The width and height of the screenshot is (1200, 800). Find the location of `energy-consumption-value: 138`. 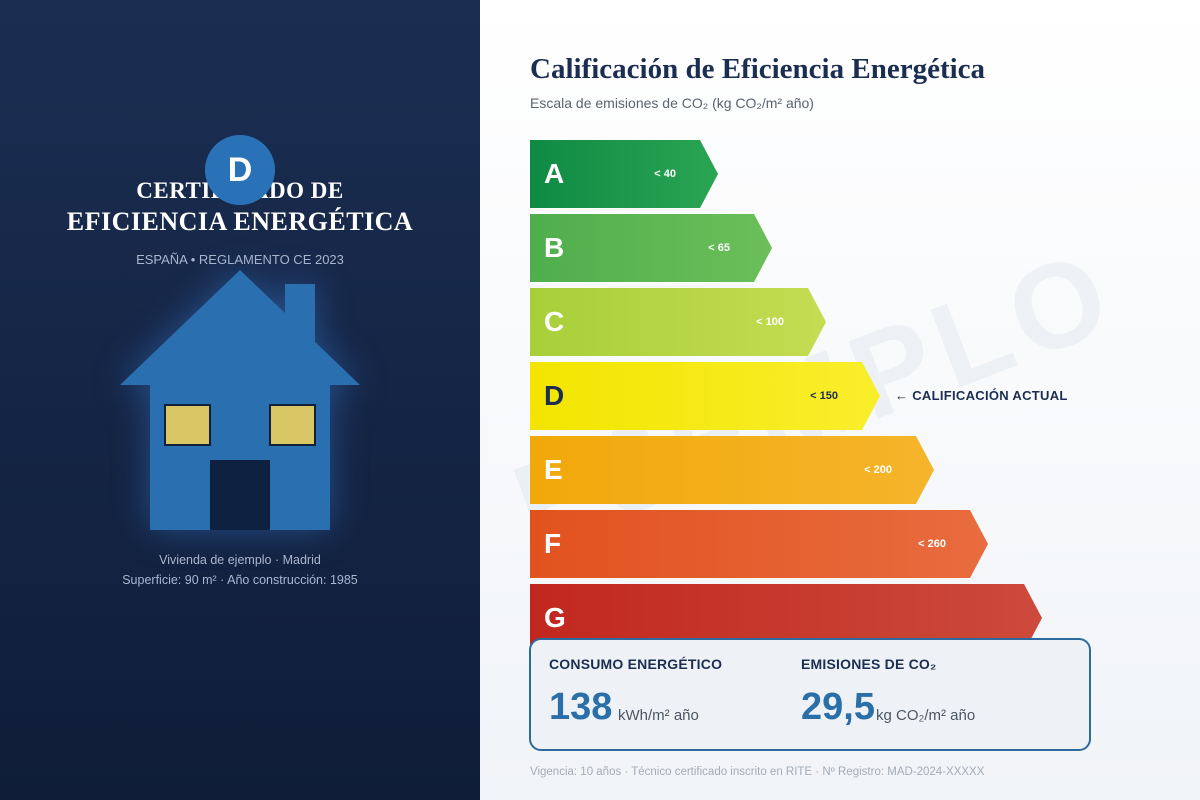

energy-consumption-value: 138 is located at coordinates (581, 707).